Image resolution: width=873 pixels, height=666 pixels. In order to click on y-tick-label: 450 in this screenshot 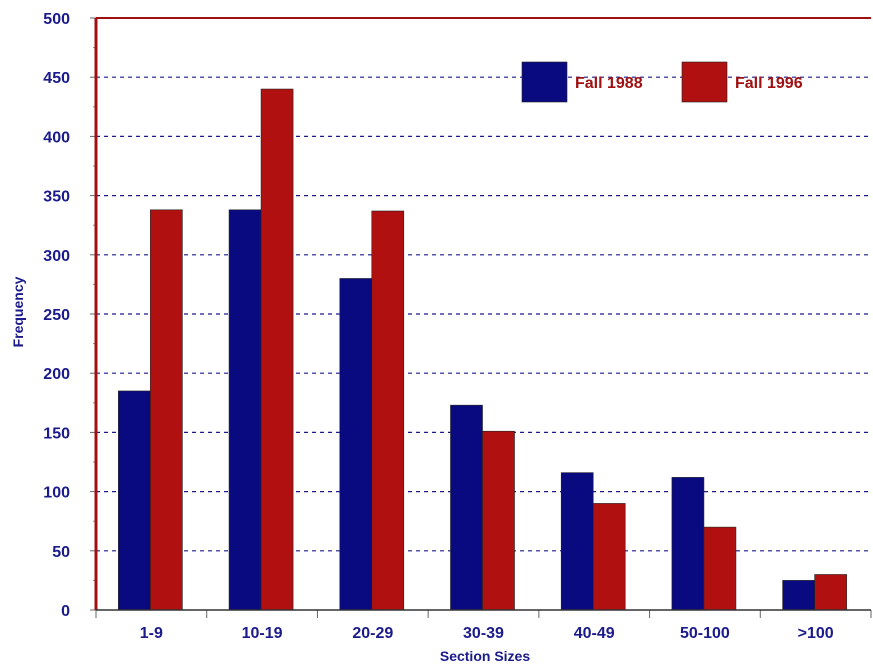, I will do `click(56, 78)`.